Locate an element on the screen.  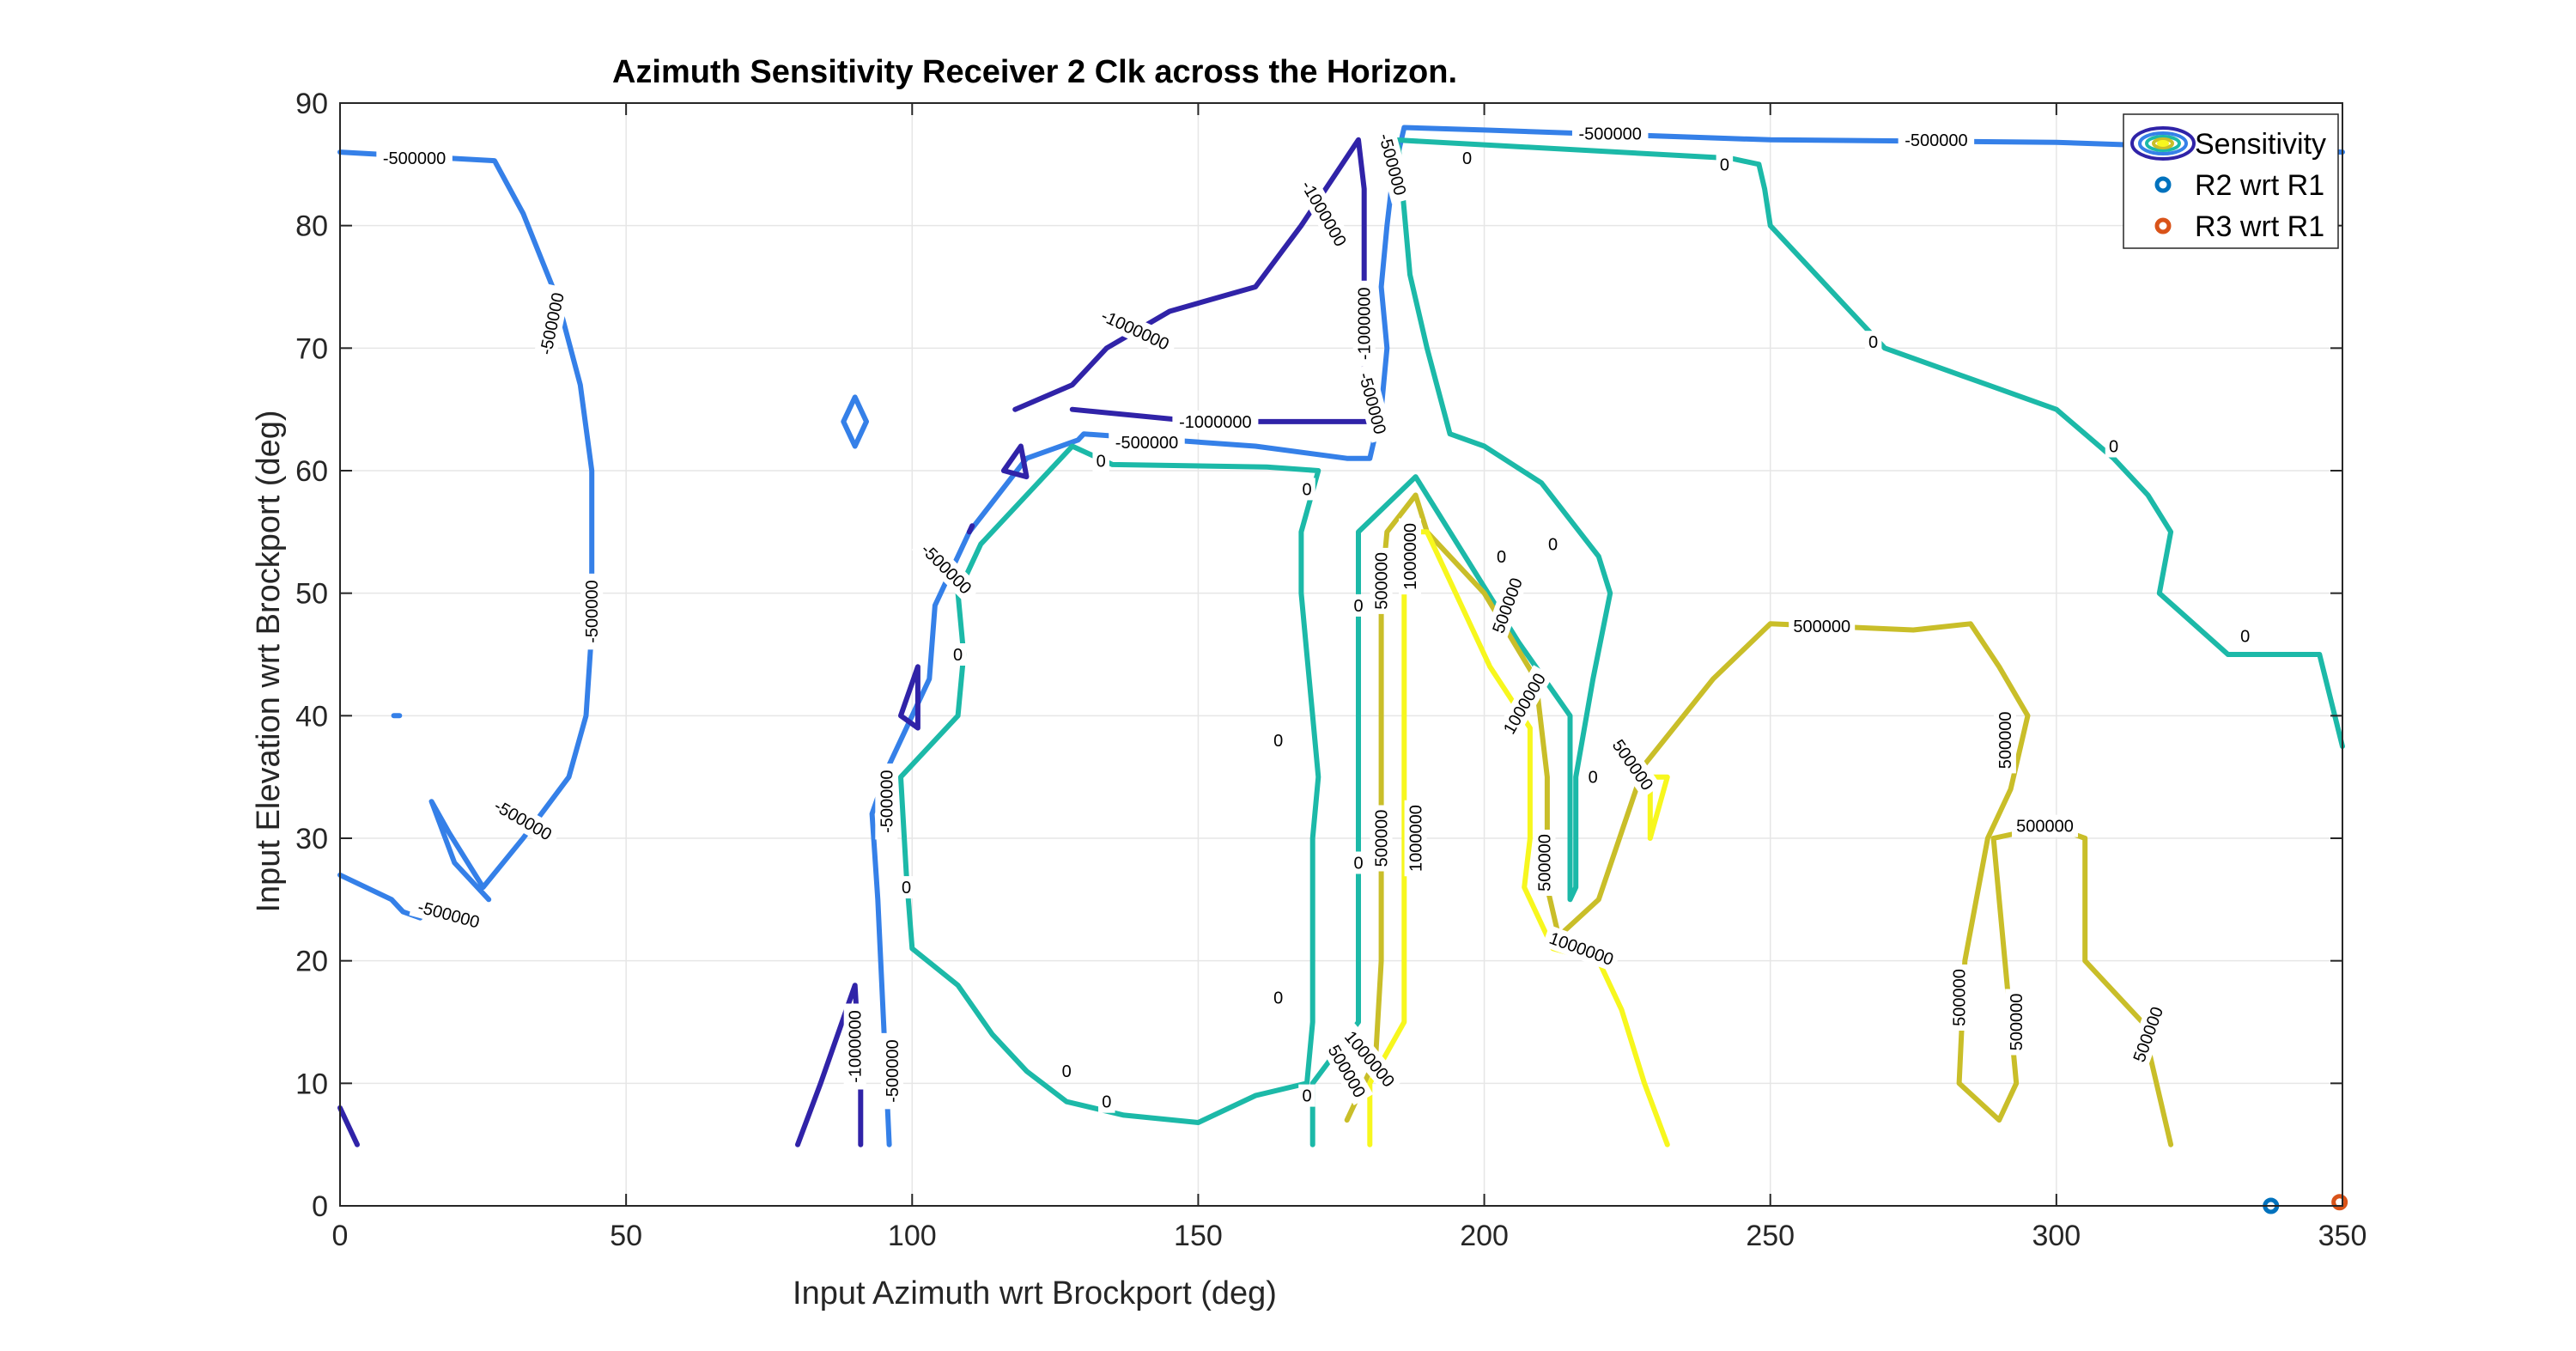
legend-label-sensitivity: Sensitivity is located at coordinates (2260, 144).